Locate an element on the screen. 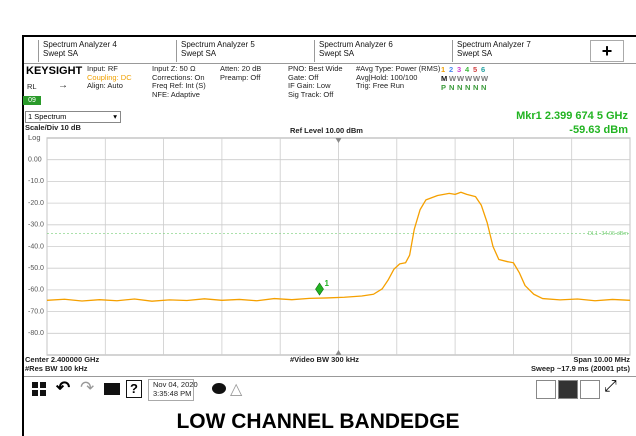 This screenshot has width=636, height=436. rl-label: RL is located at coordinates (32, 86).